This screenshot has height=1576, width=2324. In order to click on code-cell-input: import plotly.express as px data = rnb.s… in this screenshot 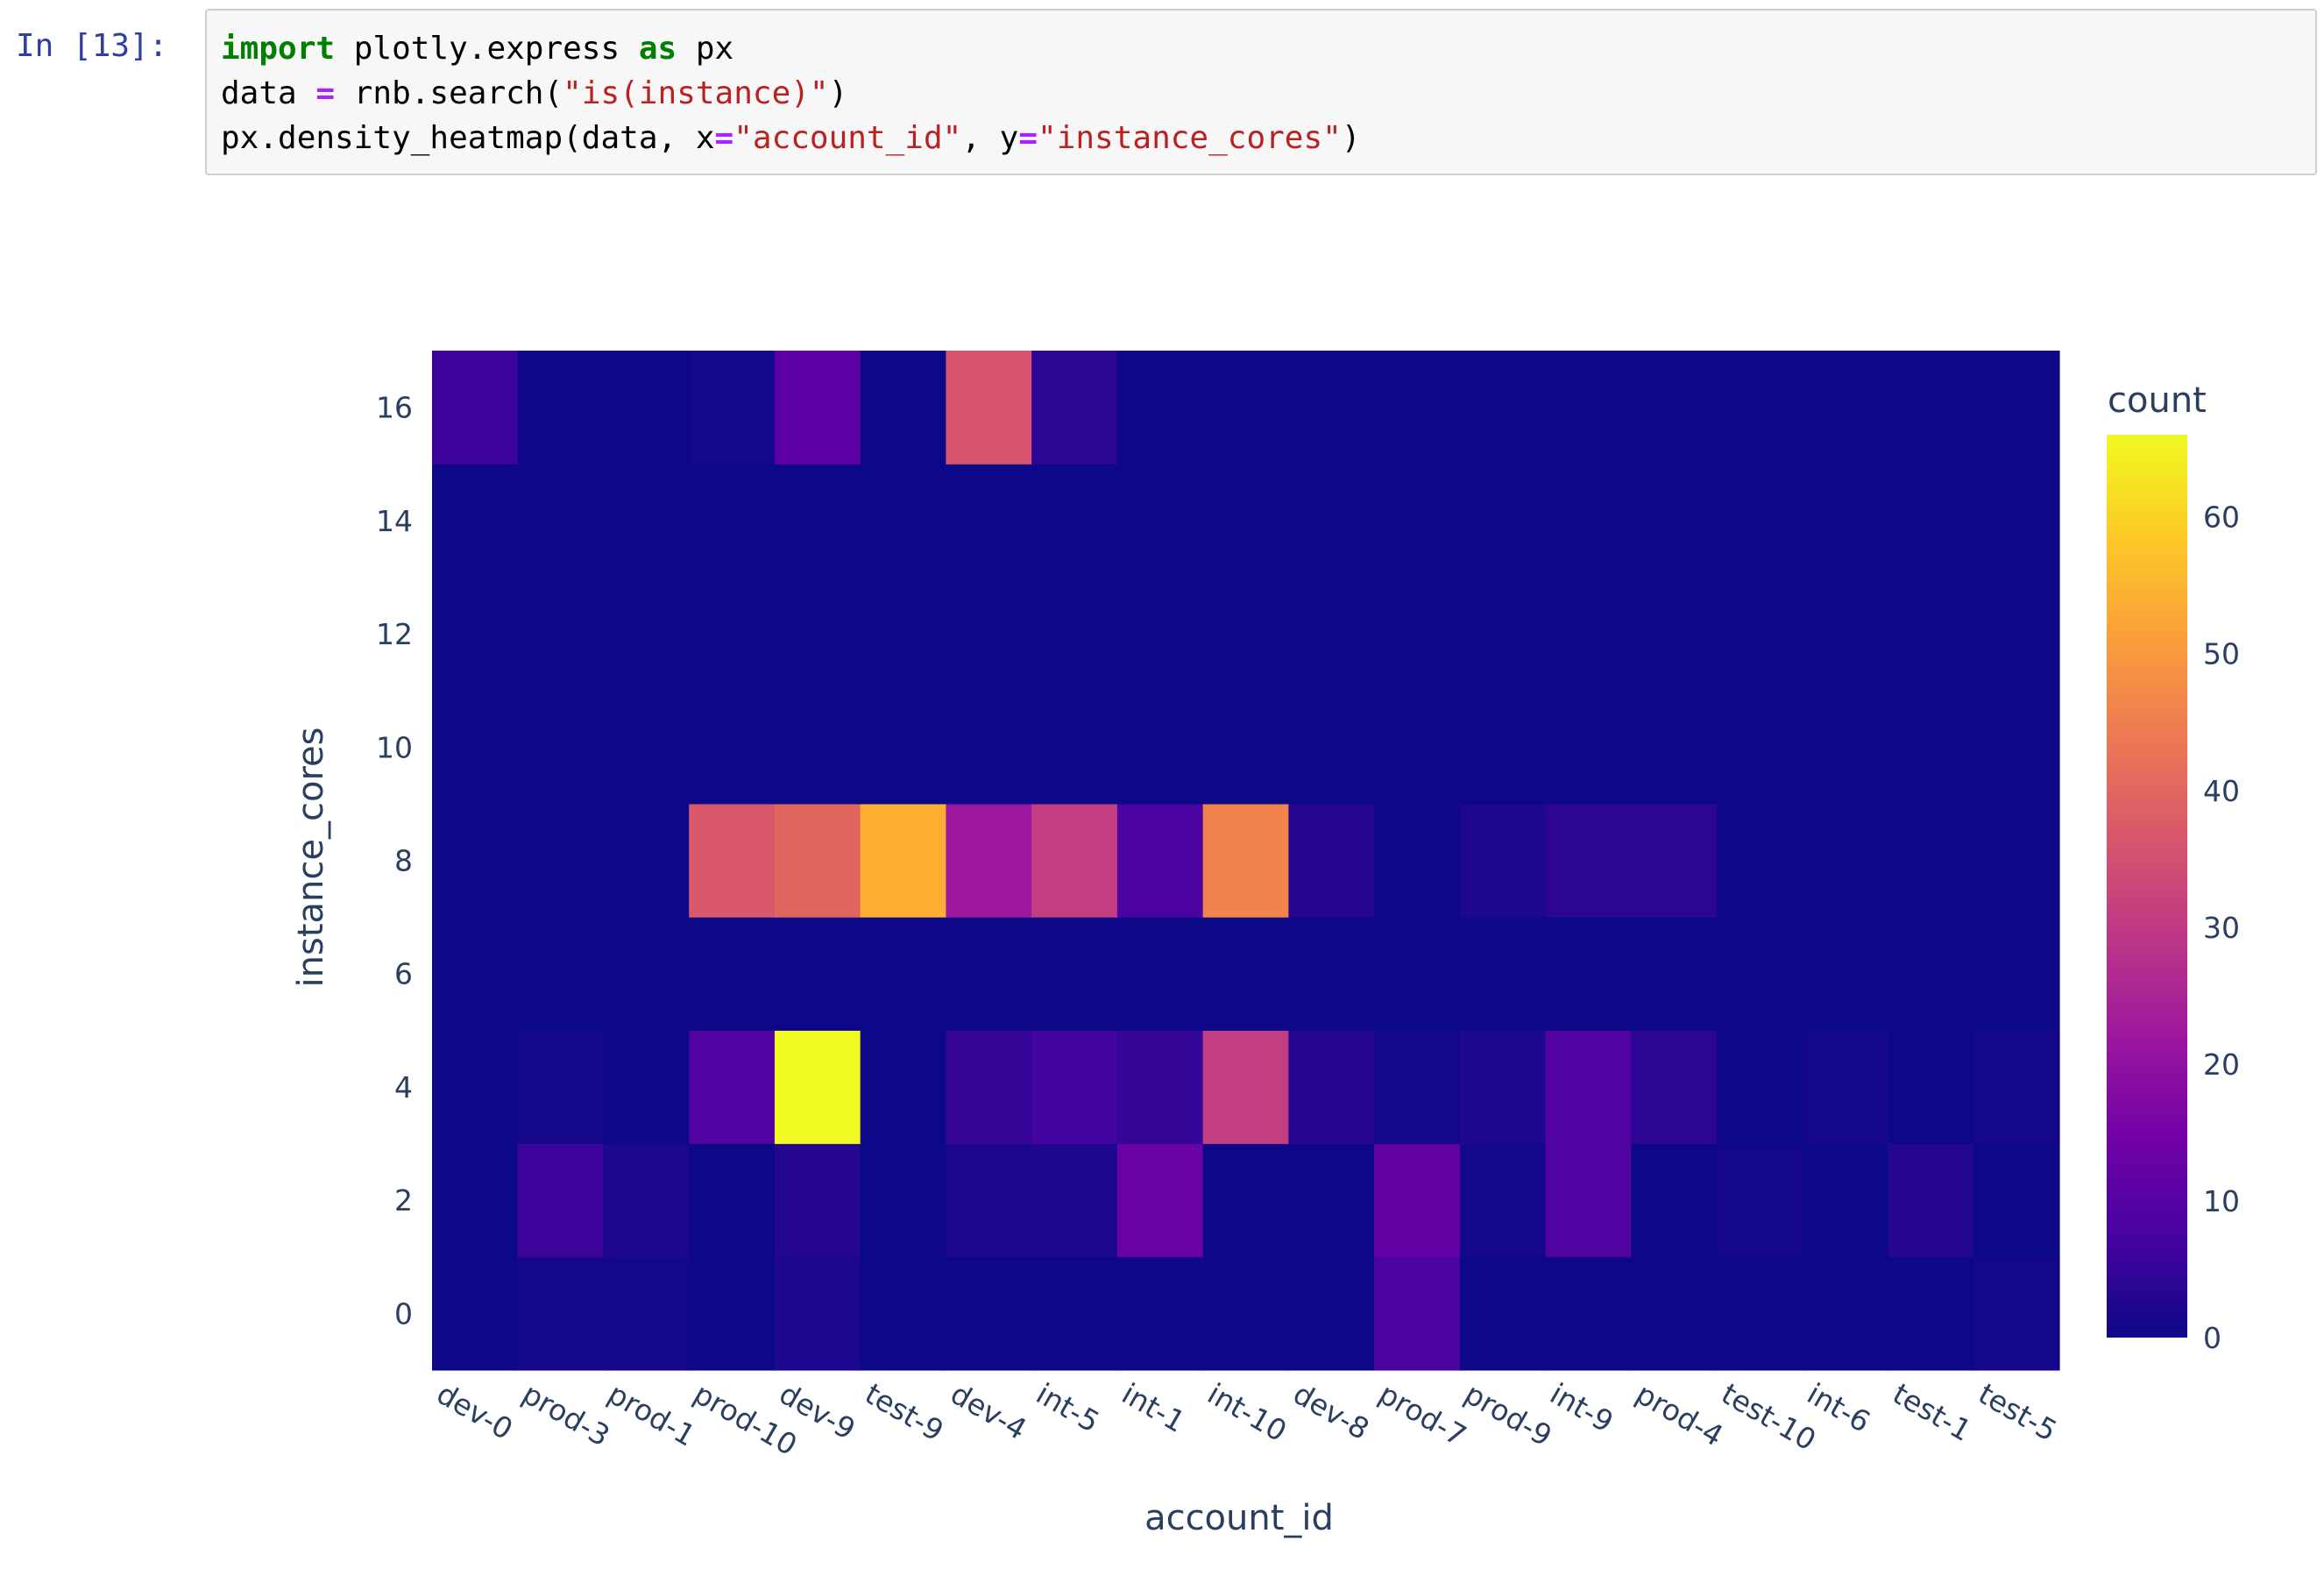, I will do `click(1261, 92)`.